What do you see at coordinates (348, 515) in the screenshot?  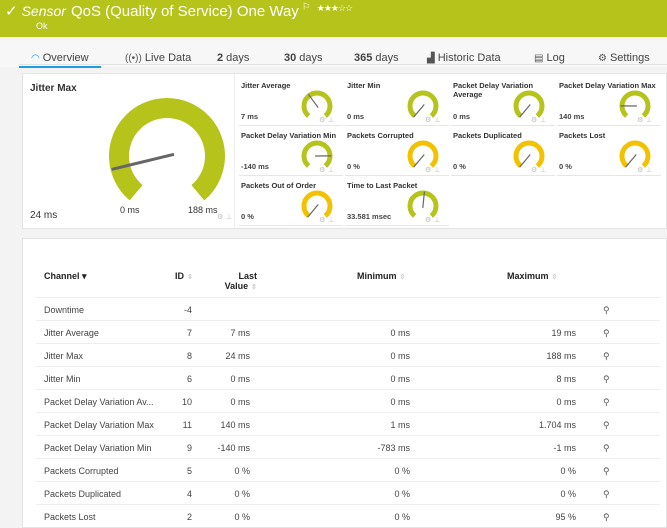 I see `table-row: Packets Lost 2 0 % 0 % 95 % ⚲` at bounding box center [348, 515].